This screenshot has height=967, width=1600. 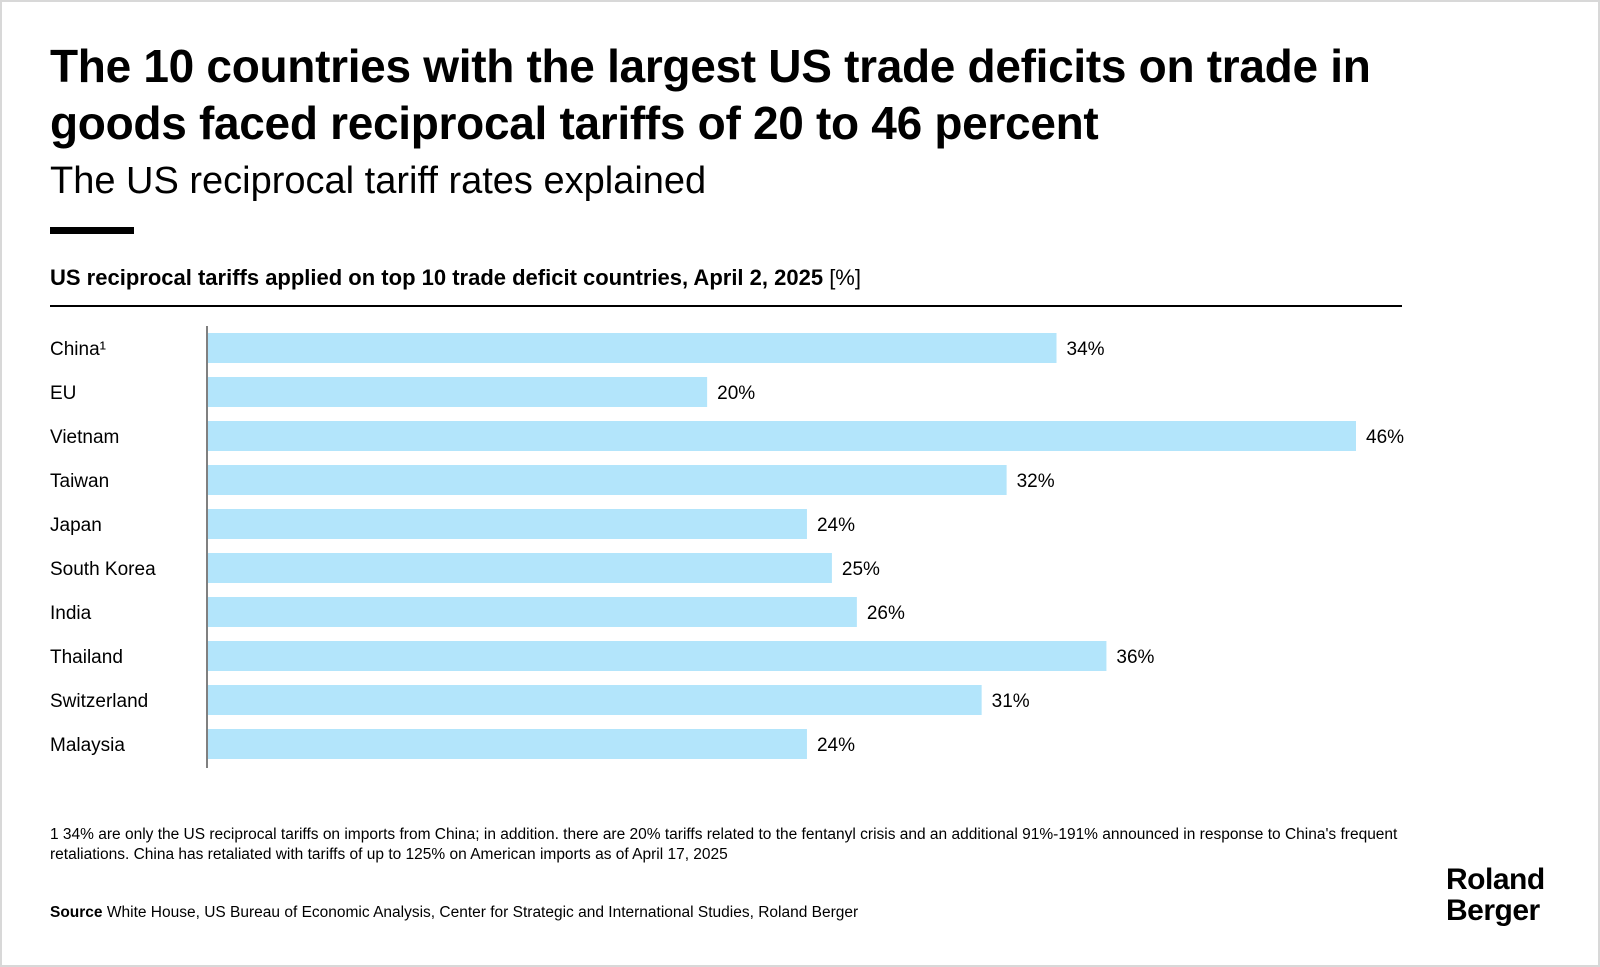 What do you see at coordinates (76, 525) in the screenshot?
I see `category-label: Japan` at bounding box center [76, 525].